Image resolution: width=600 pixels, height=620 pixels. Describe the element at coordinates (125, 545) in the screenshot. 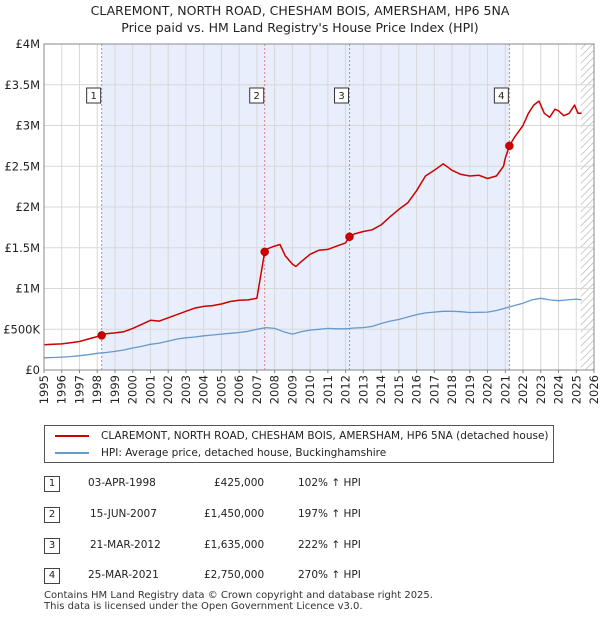

I see `sale-date: 21-MAR-2012` at that location.